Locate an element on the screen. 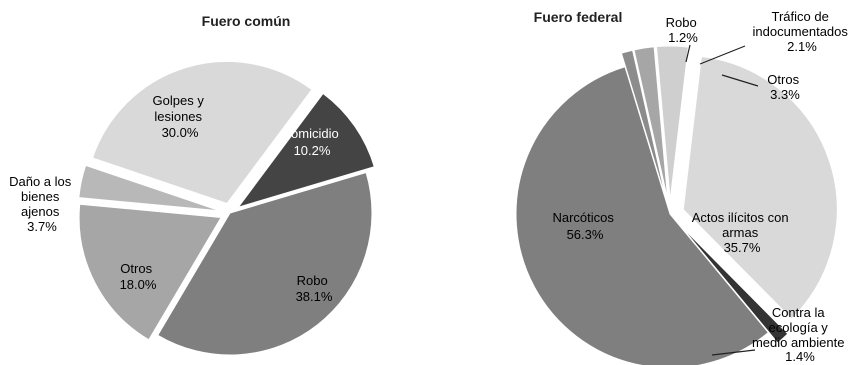  label-robo-comun-value: 38.1% is located at coordinates (314, 296).